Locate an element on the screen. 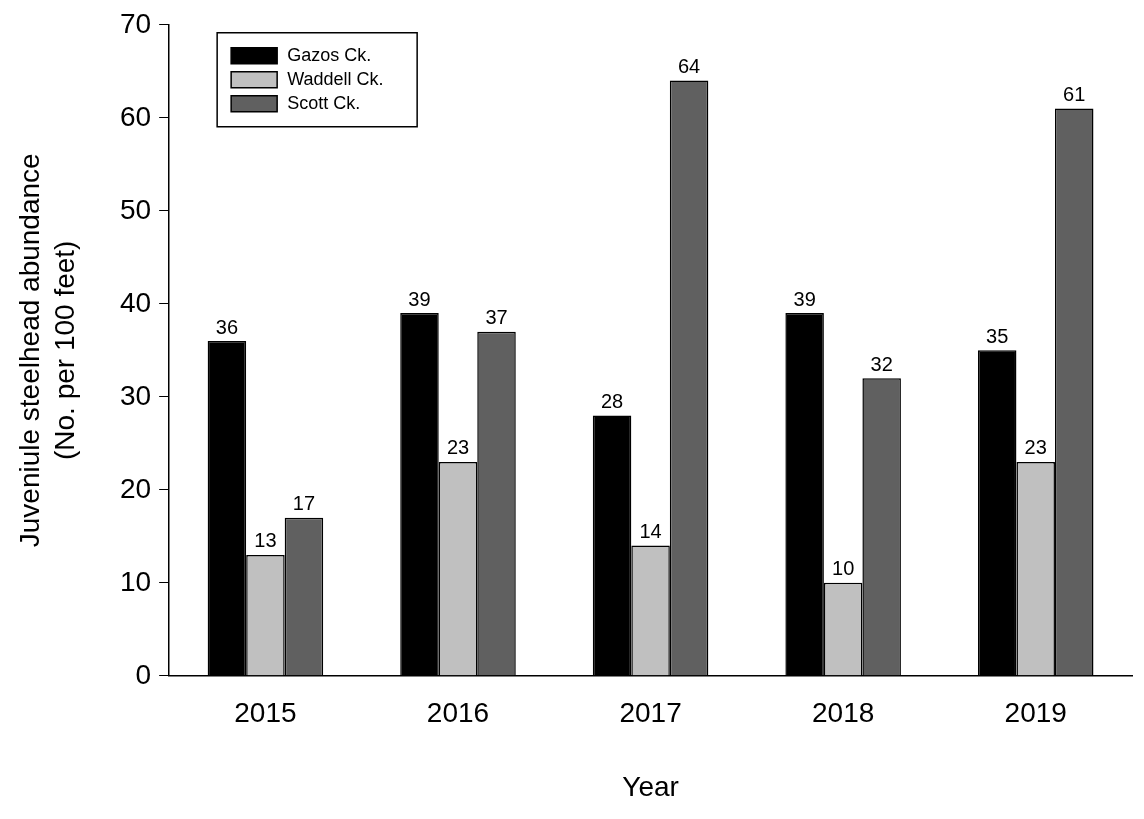  y-tick-label: 20 is located at coordinates (135, 488).